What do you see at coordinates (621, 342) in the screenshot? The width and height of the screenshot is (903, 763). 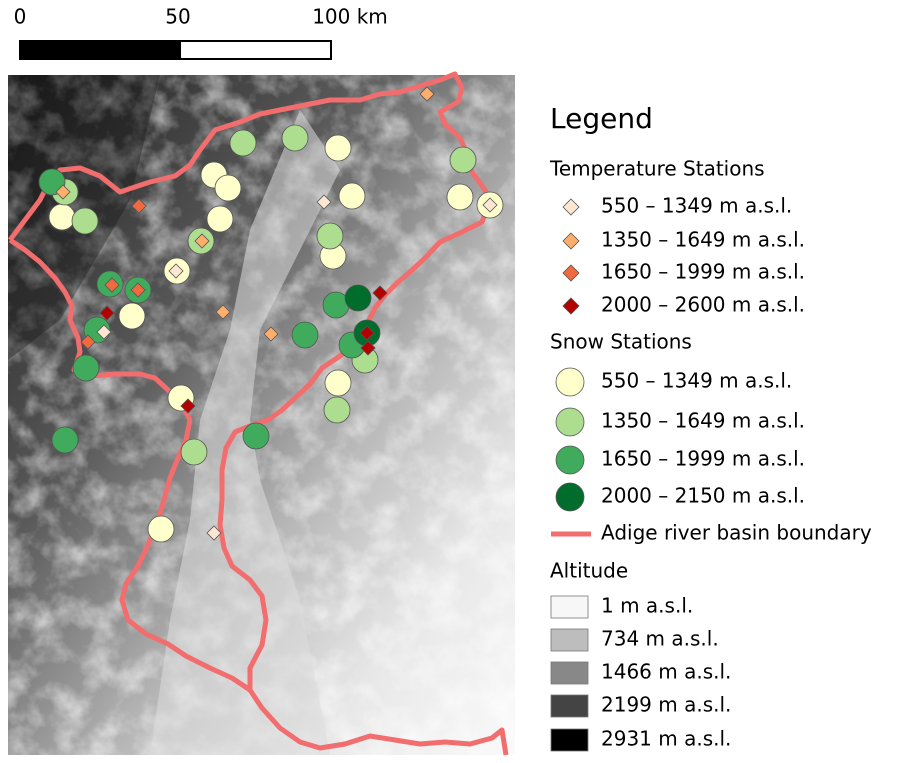 I see `legend-group-title: Snow Stations` at bounding box center [621, 342].